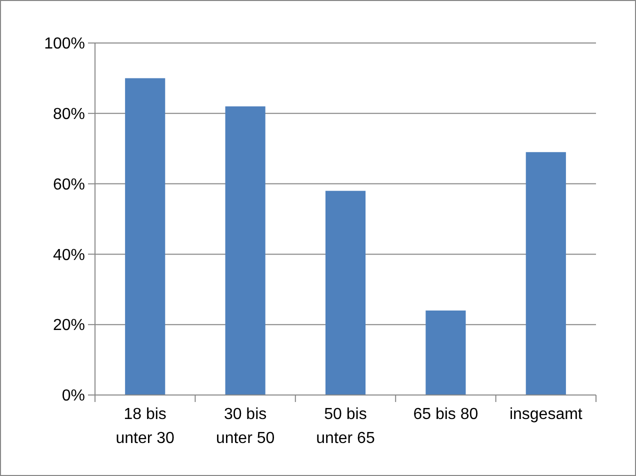  I want to click on y-tick-label: 80%, so click(68, 114).